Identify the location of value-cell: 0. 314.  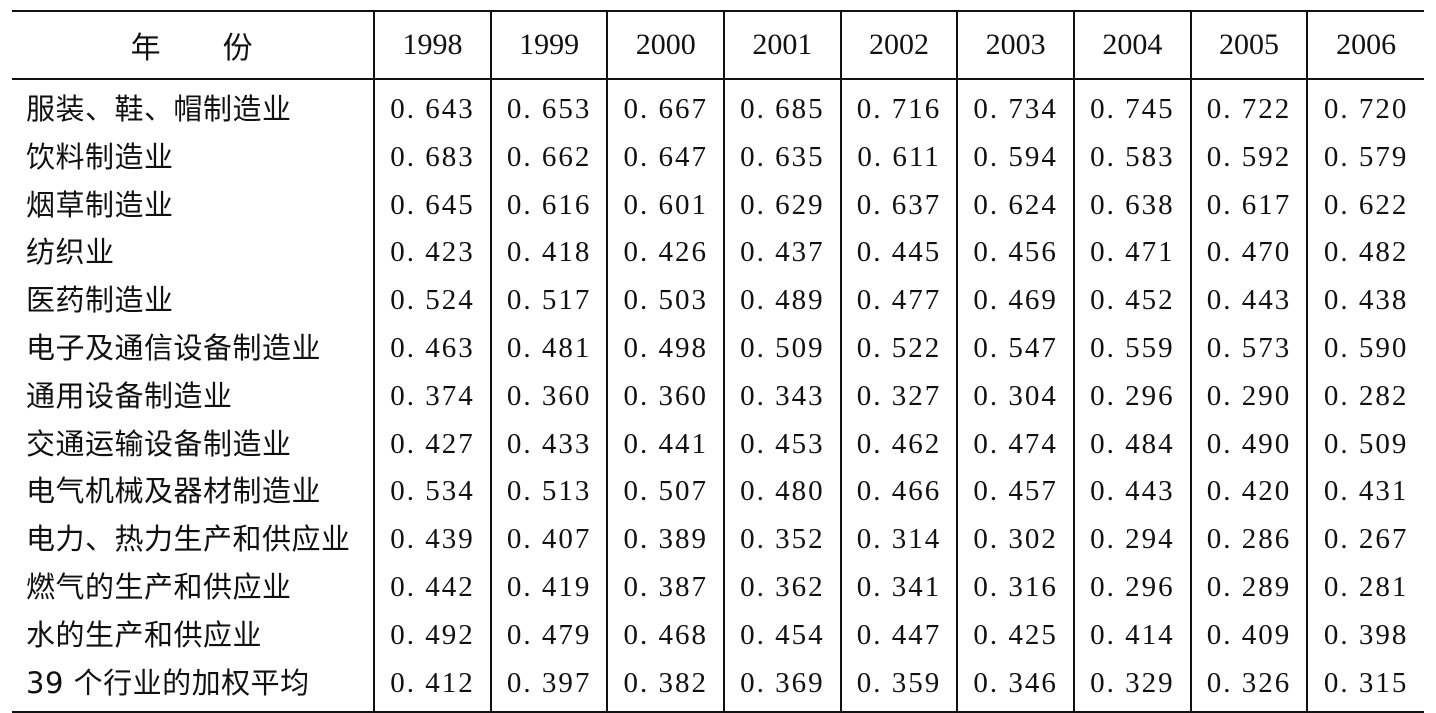
(898, 540).